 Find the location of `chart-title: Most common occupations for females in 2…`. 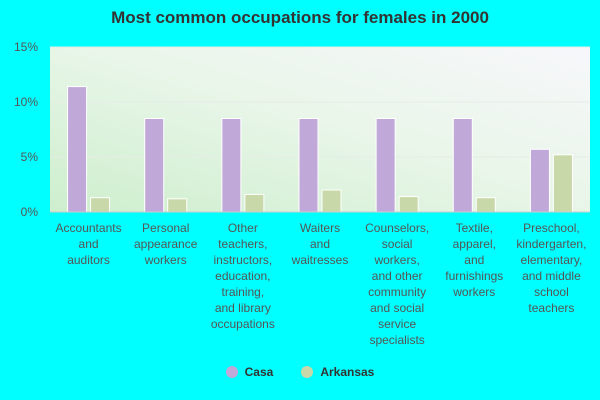

chart-title: Most common occupations for females in 2… is located at coordinates (300, 17).